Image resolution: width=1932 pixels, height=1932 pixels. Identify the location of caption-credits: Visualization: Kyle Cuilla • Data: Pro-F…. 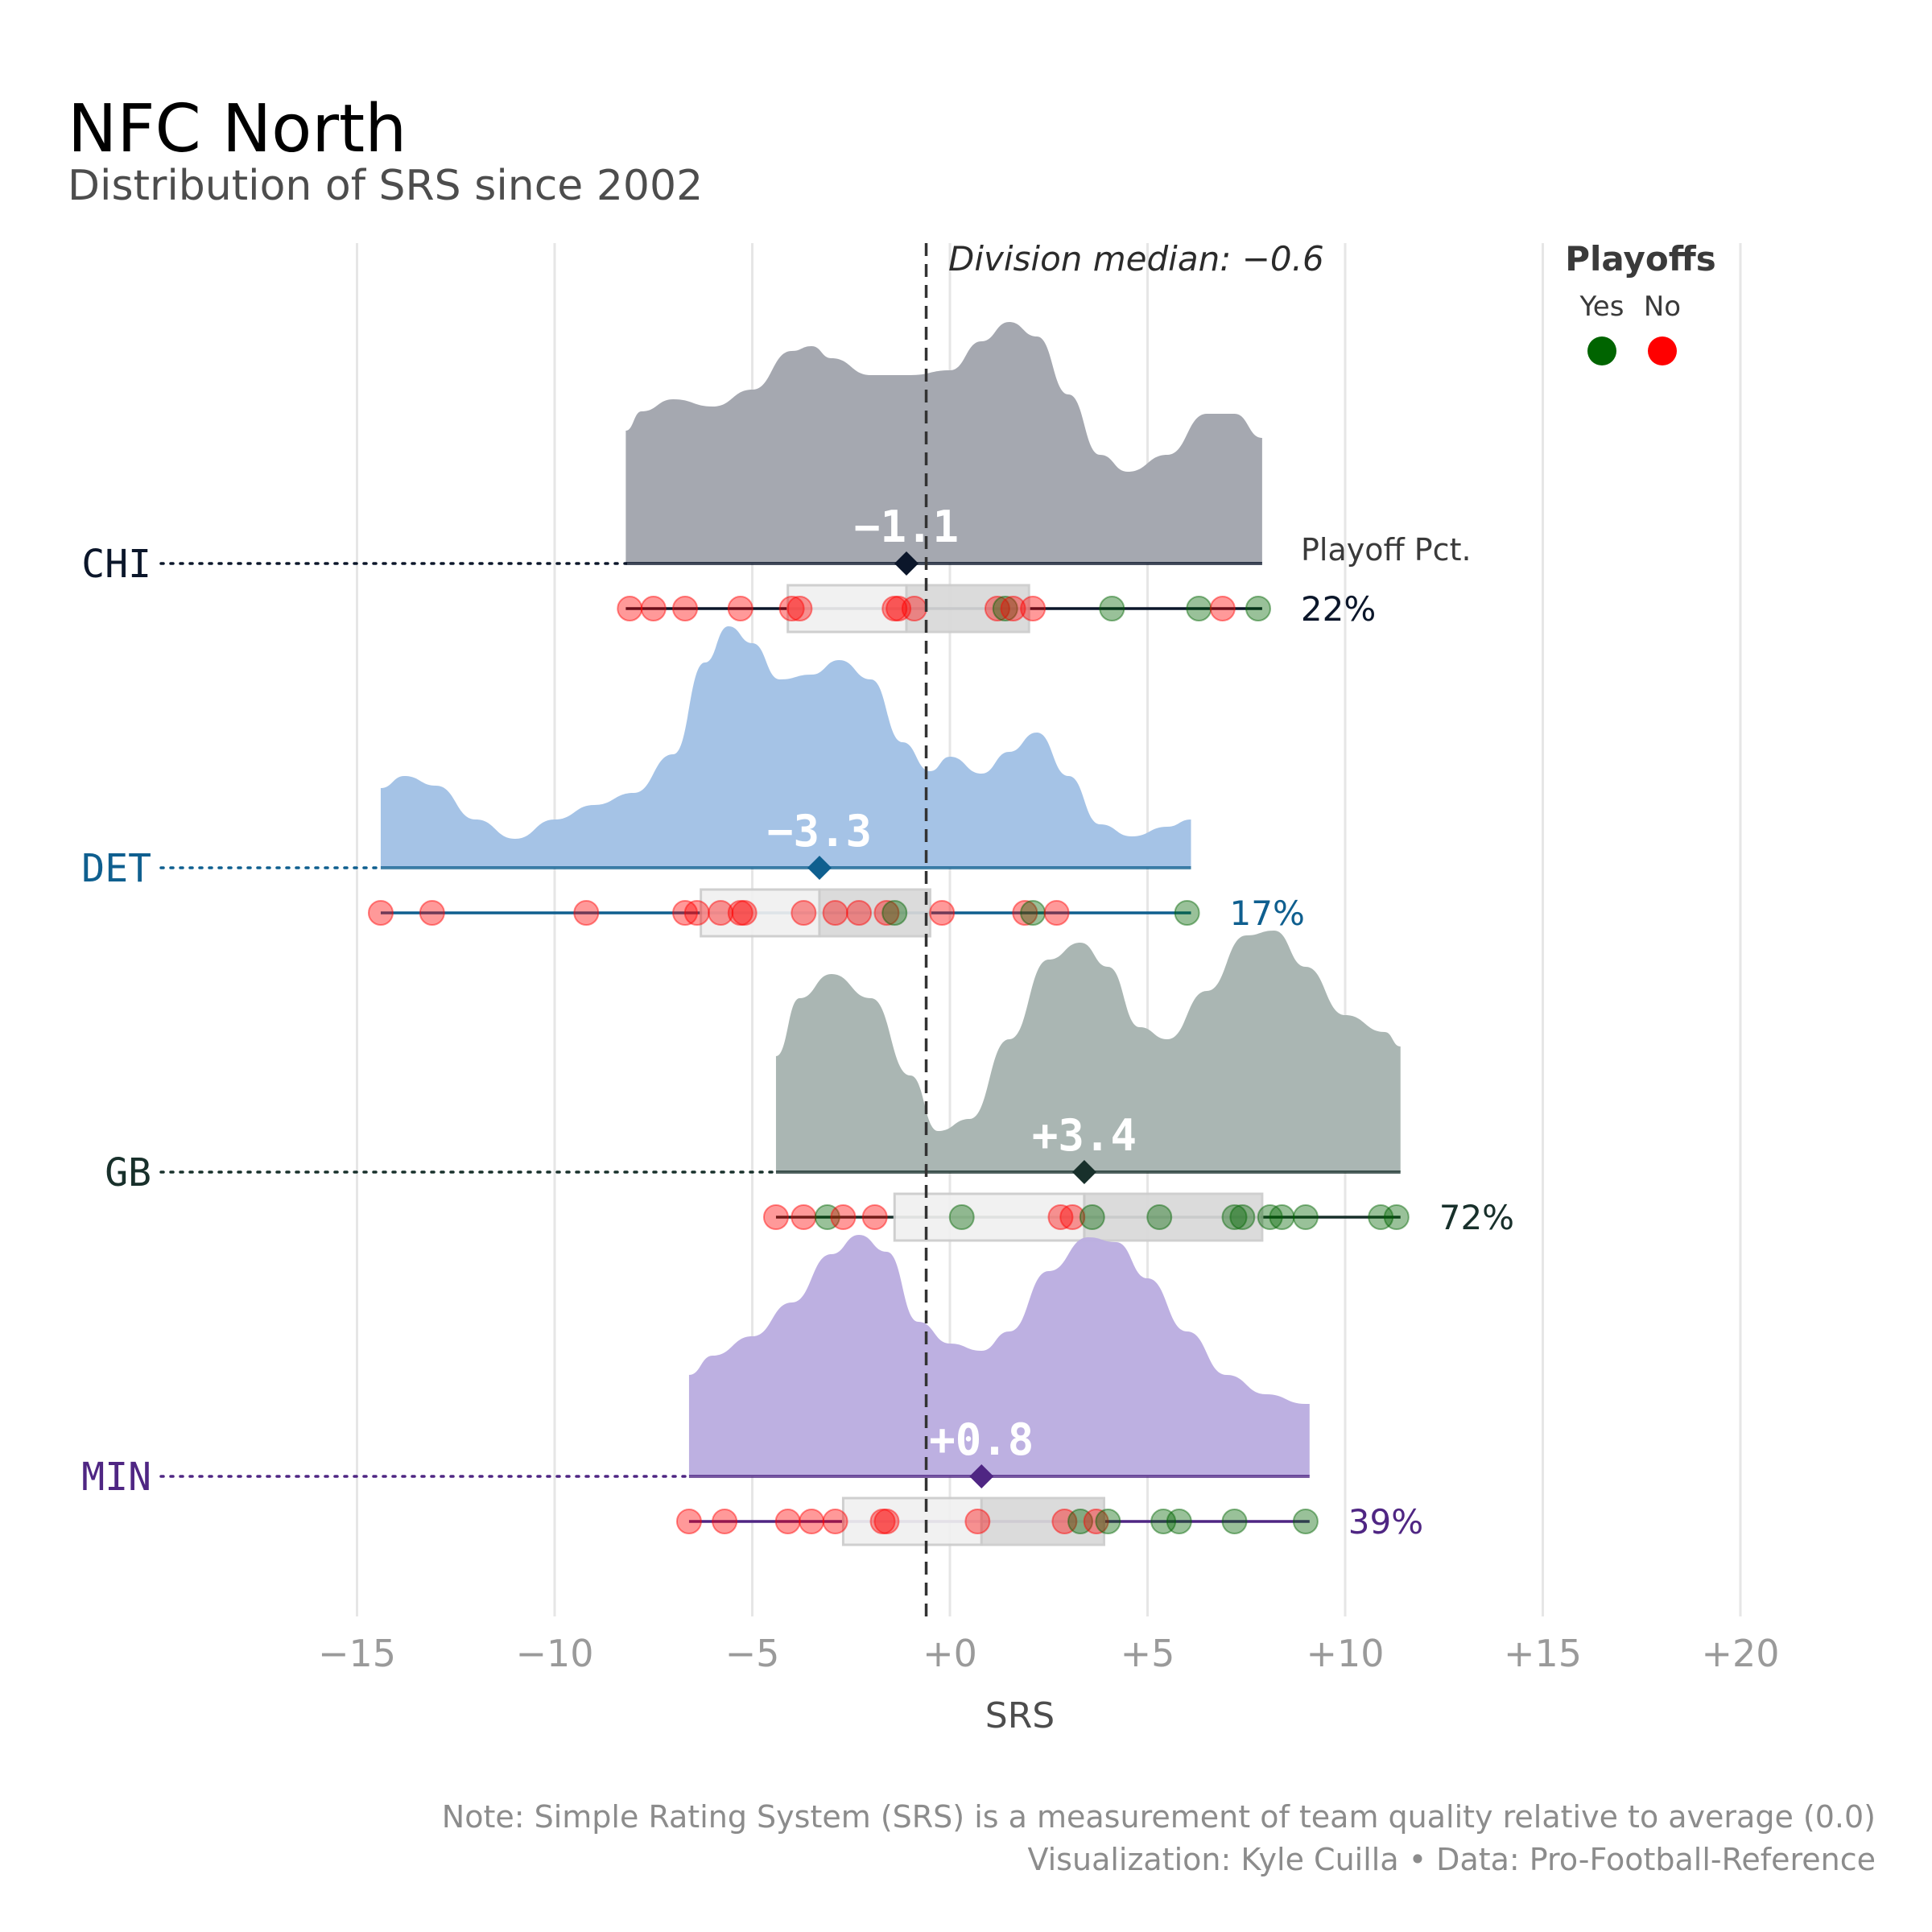
(1451, 1859).